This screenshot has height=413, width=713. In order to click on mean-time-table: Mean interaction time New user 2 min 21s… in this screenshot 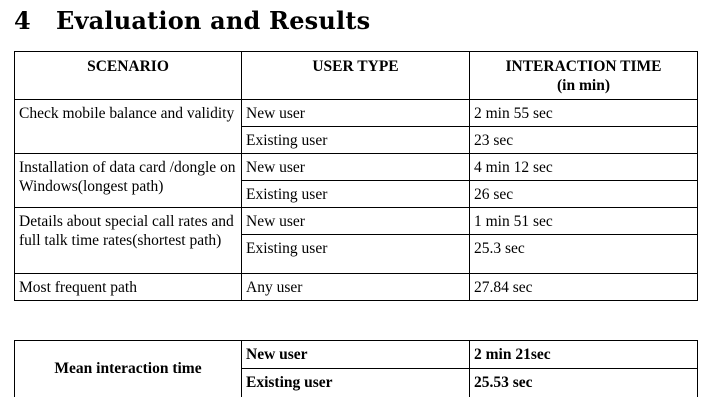, I will do `click(356, 368)`.